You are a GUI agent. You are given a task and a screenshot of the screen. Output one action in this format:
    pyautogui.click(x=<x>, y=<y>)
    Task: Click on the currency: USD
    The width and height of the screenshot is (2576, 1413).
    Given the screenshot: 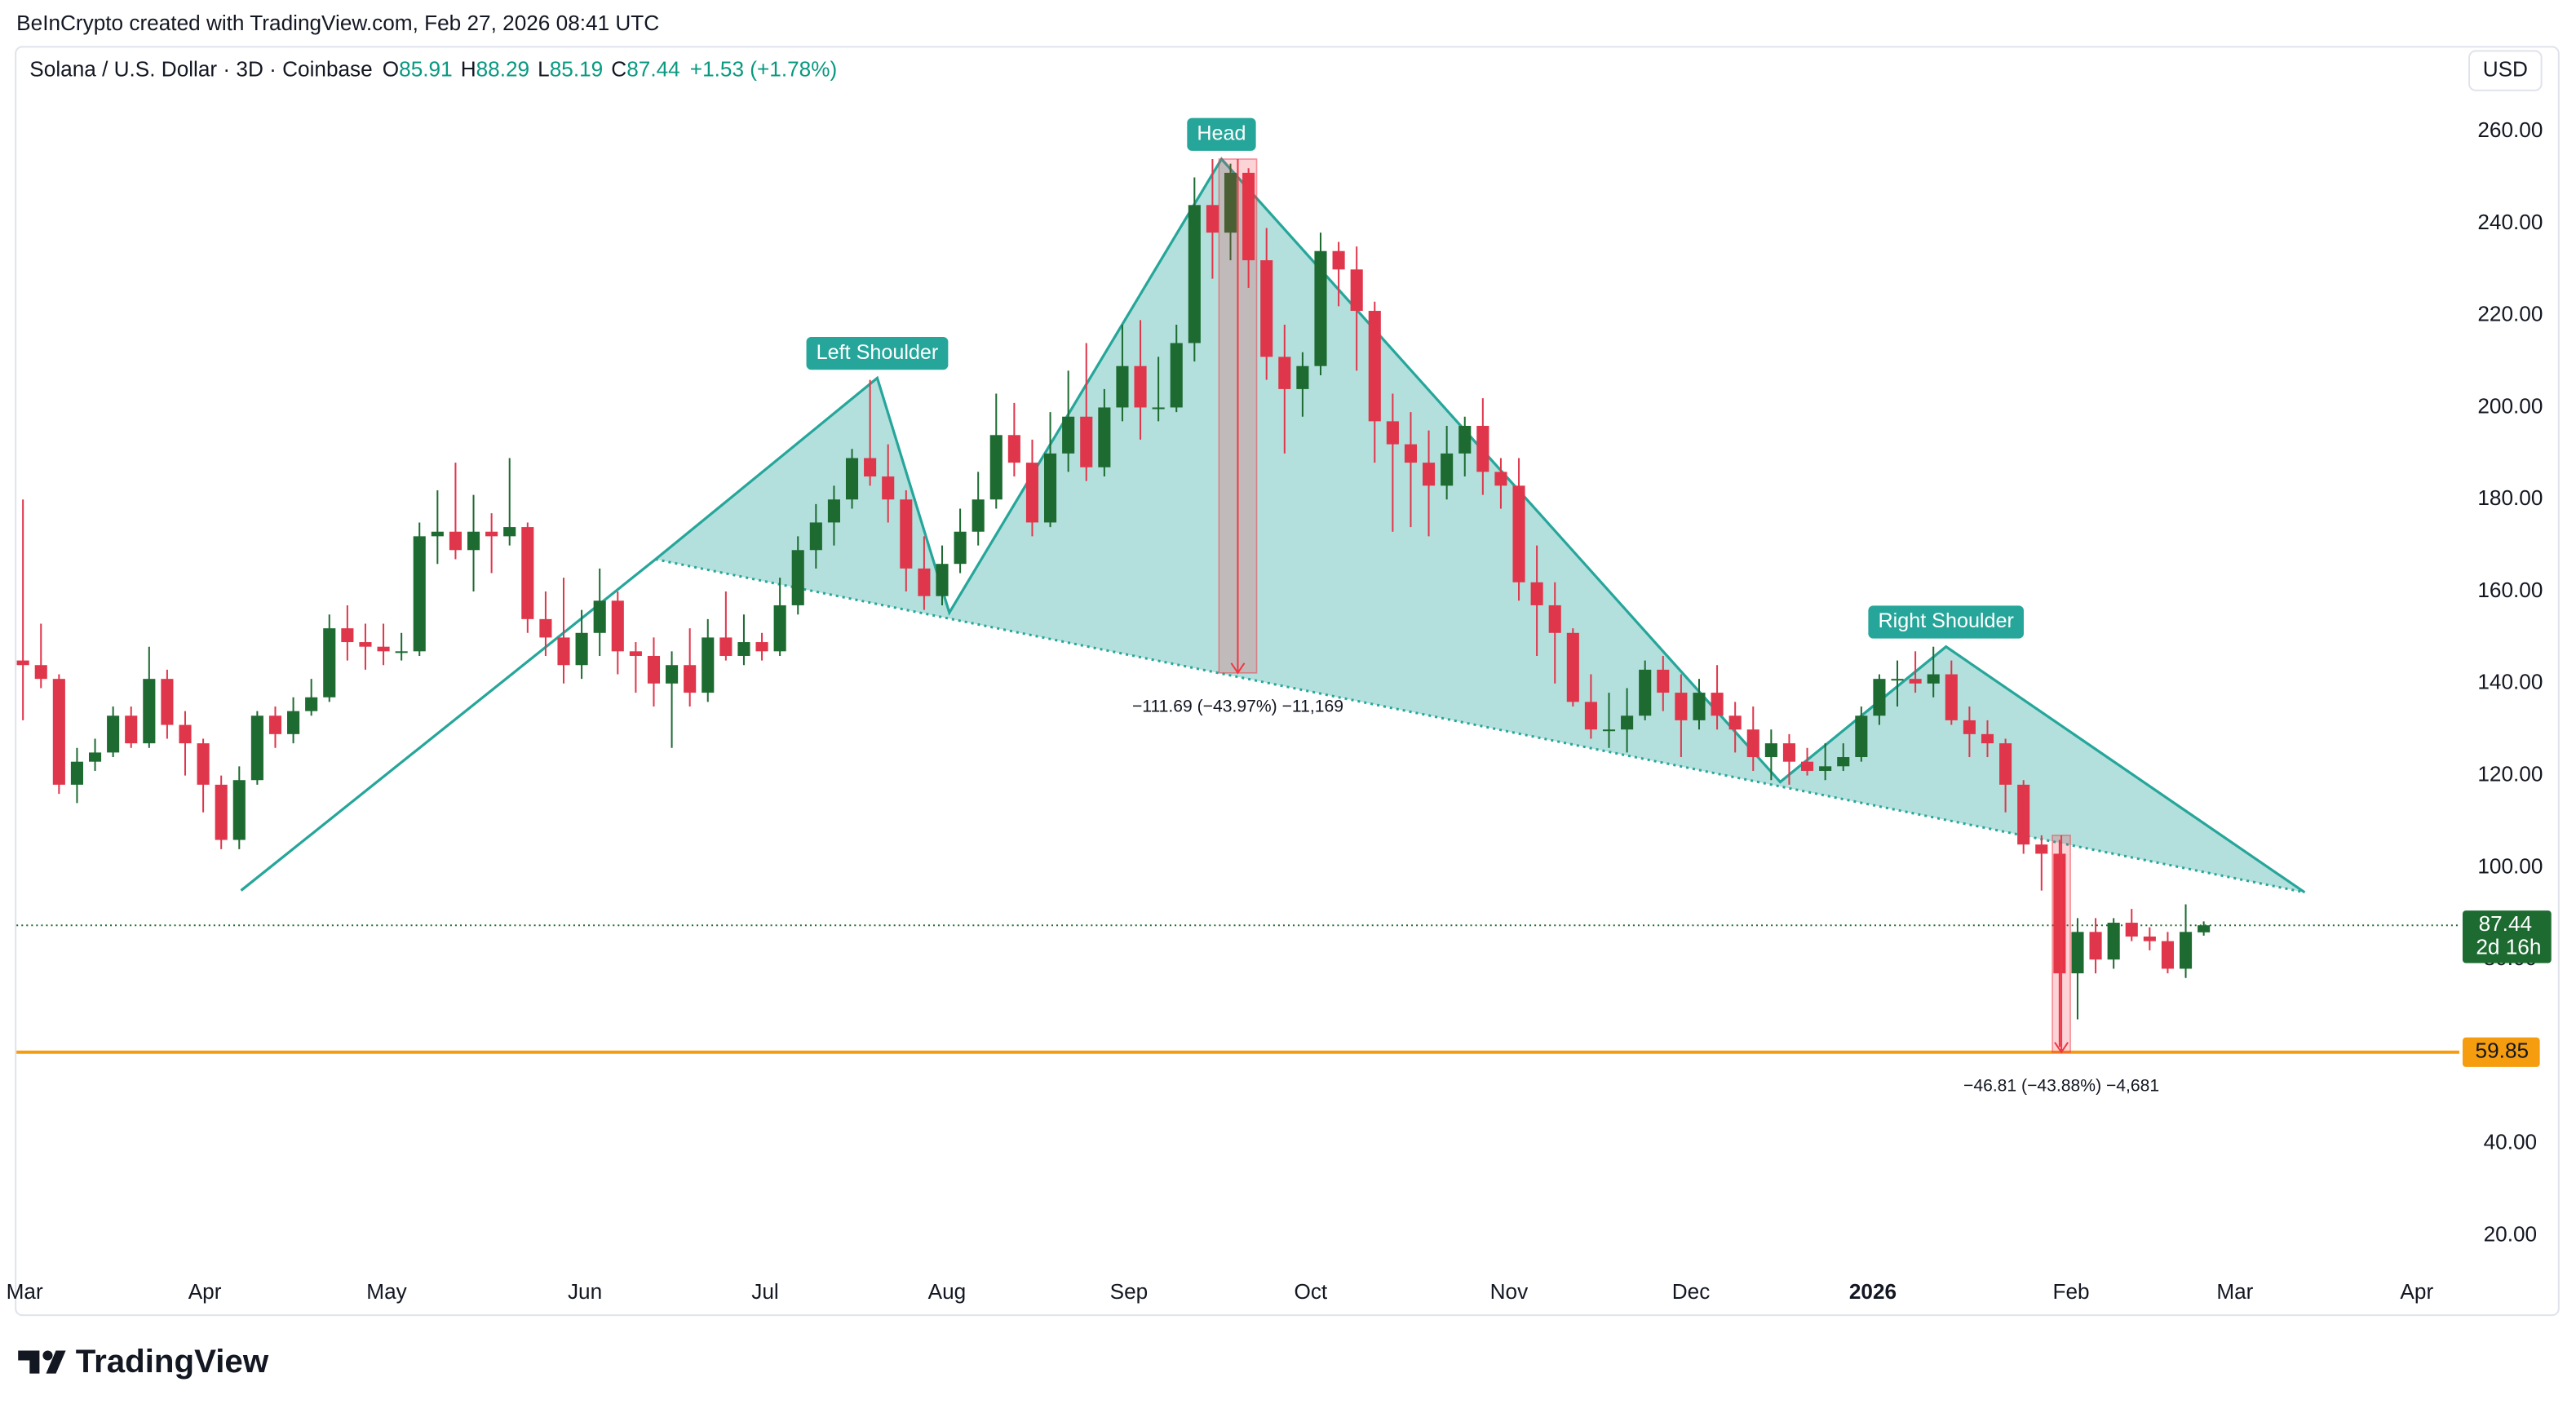 What is the action you would take?
    pyautogui.click(x=2505, y=69)
    